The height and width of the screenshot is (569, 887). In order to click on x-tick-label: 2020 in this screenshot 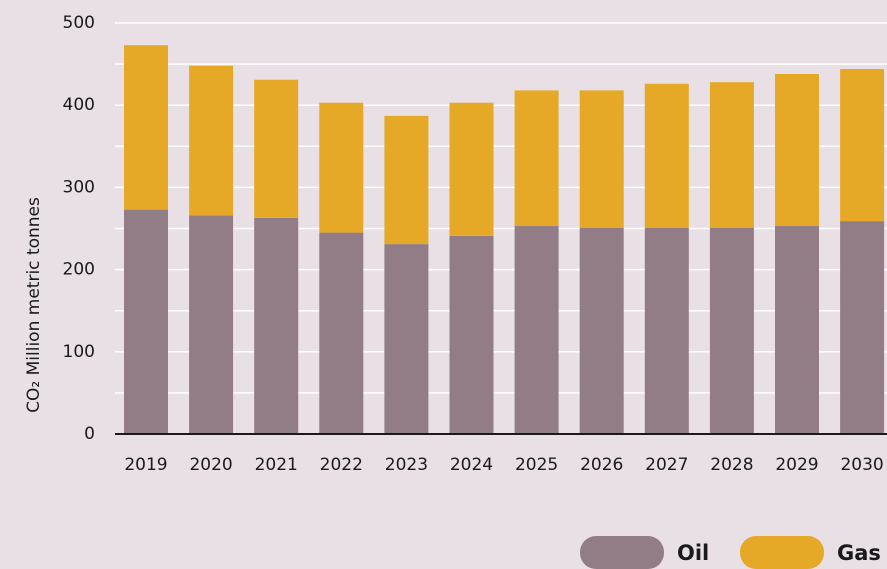, I will do `click(210, 465)`.